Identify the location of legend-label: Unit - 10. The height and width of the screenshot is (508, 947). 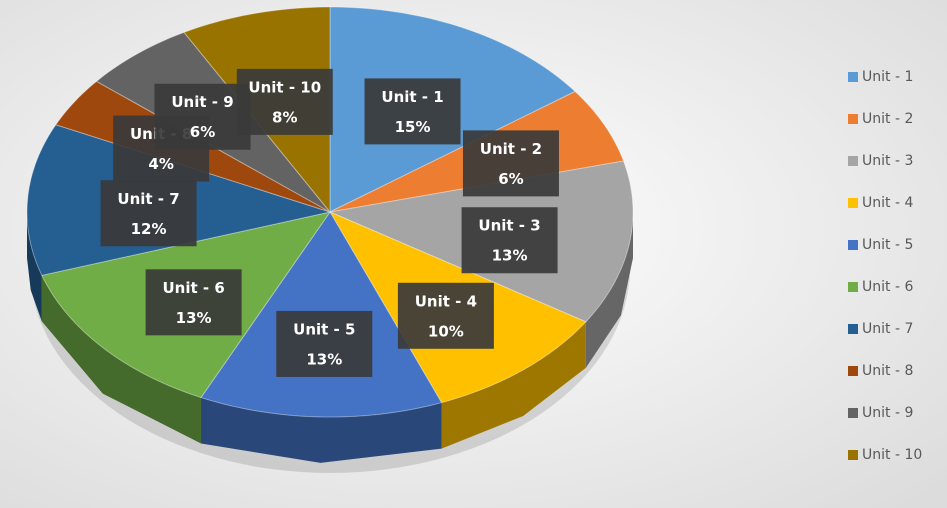
(892, 455).